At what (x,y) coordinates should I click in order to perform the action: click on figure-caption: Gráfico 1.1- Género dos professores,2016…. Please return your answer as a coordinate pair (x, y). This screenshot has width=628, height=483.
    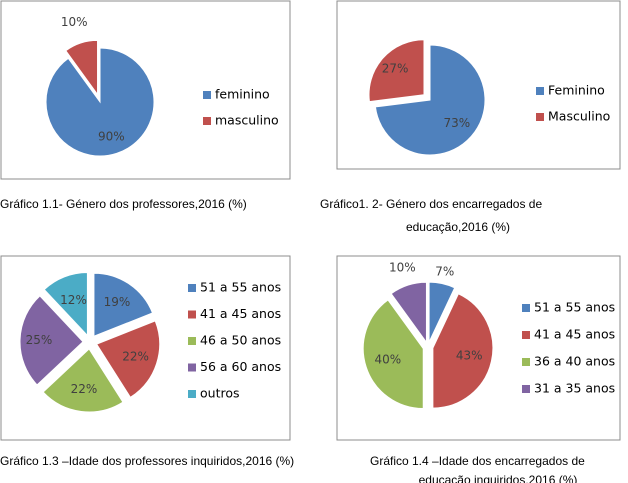
    Looking at the image, I should click on (123, 204).